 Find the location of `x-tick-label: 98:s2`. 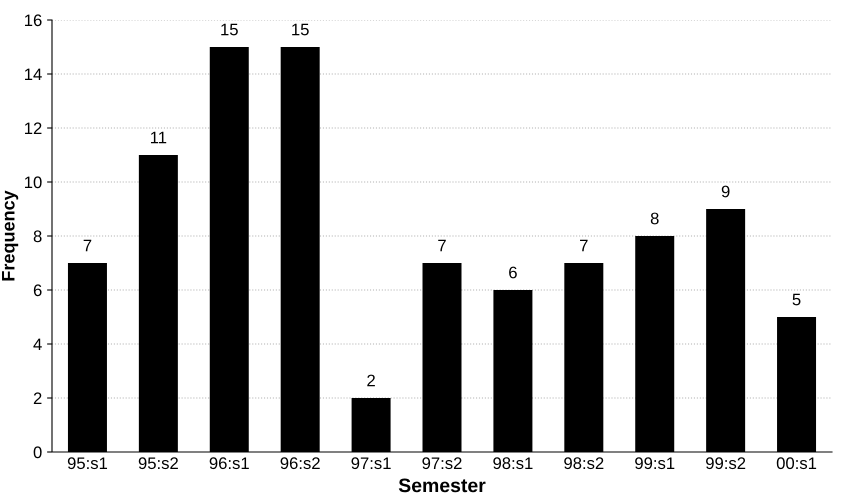

x-tick-label: 98:s2 is located at coordinates (584, 463).